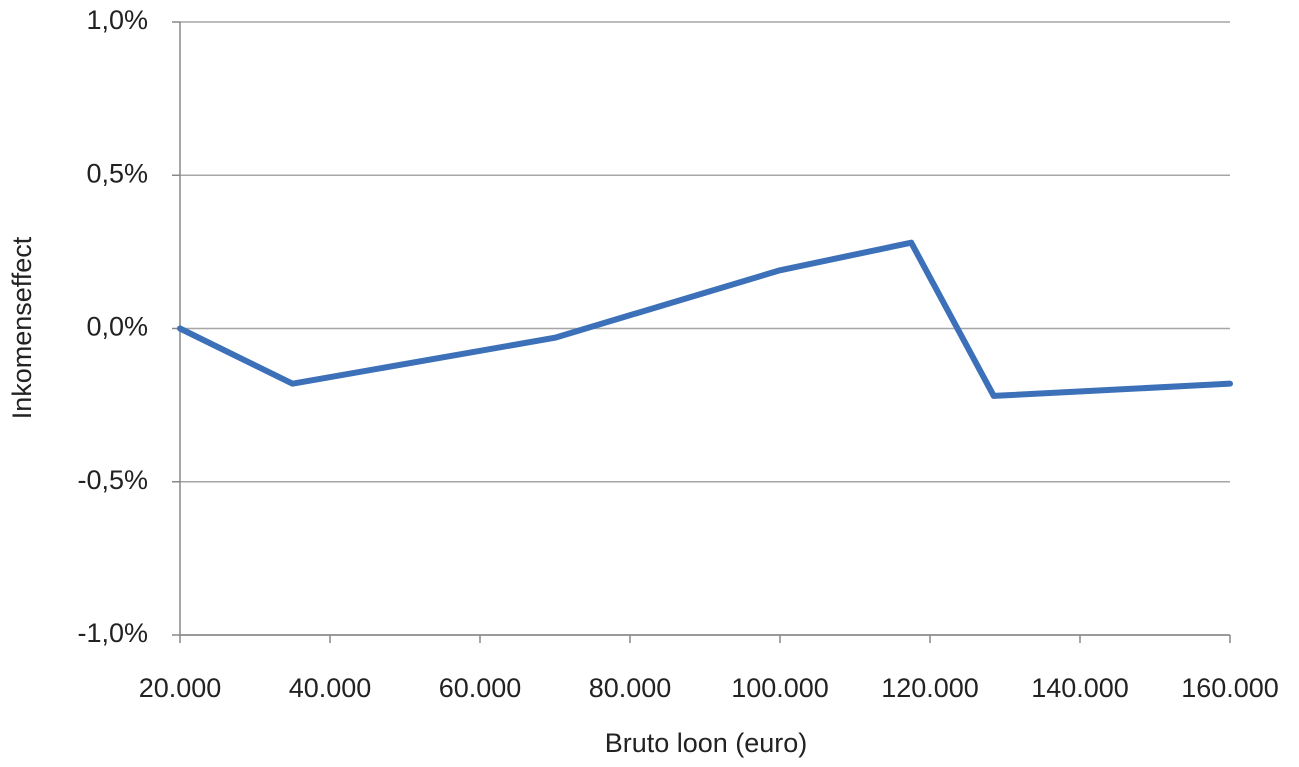 The image size is (1299, 767). What do you see at coordinates (630, 688) in the screenshot?
I see `x-tick-label: 80.000` at bounding box center [630, 688].